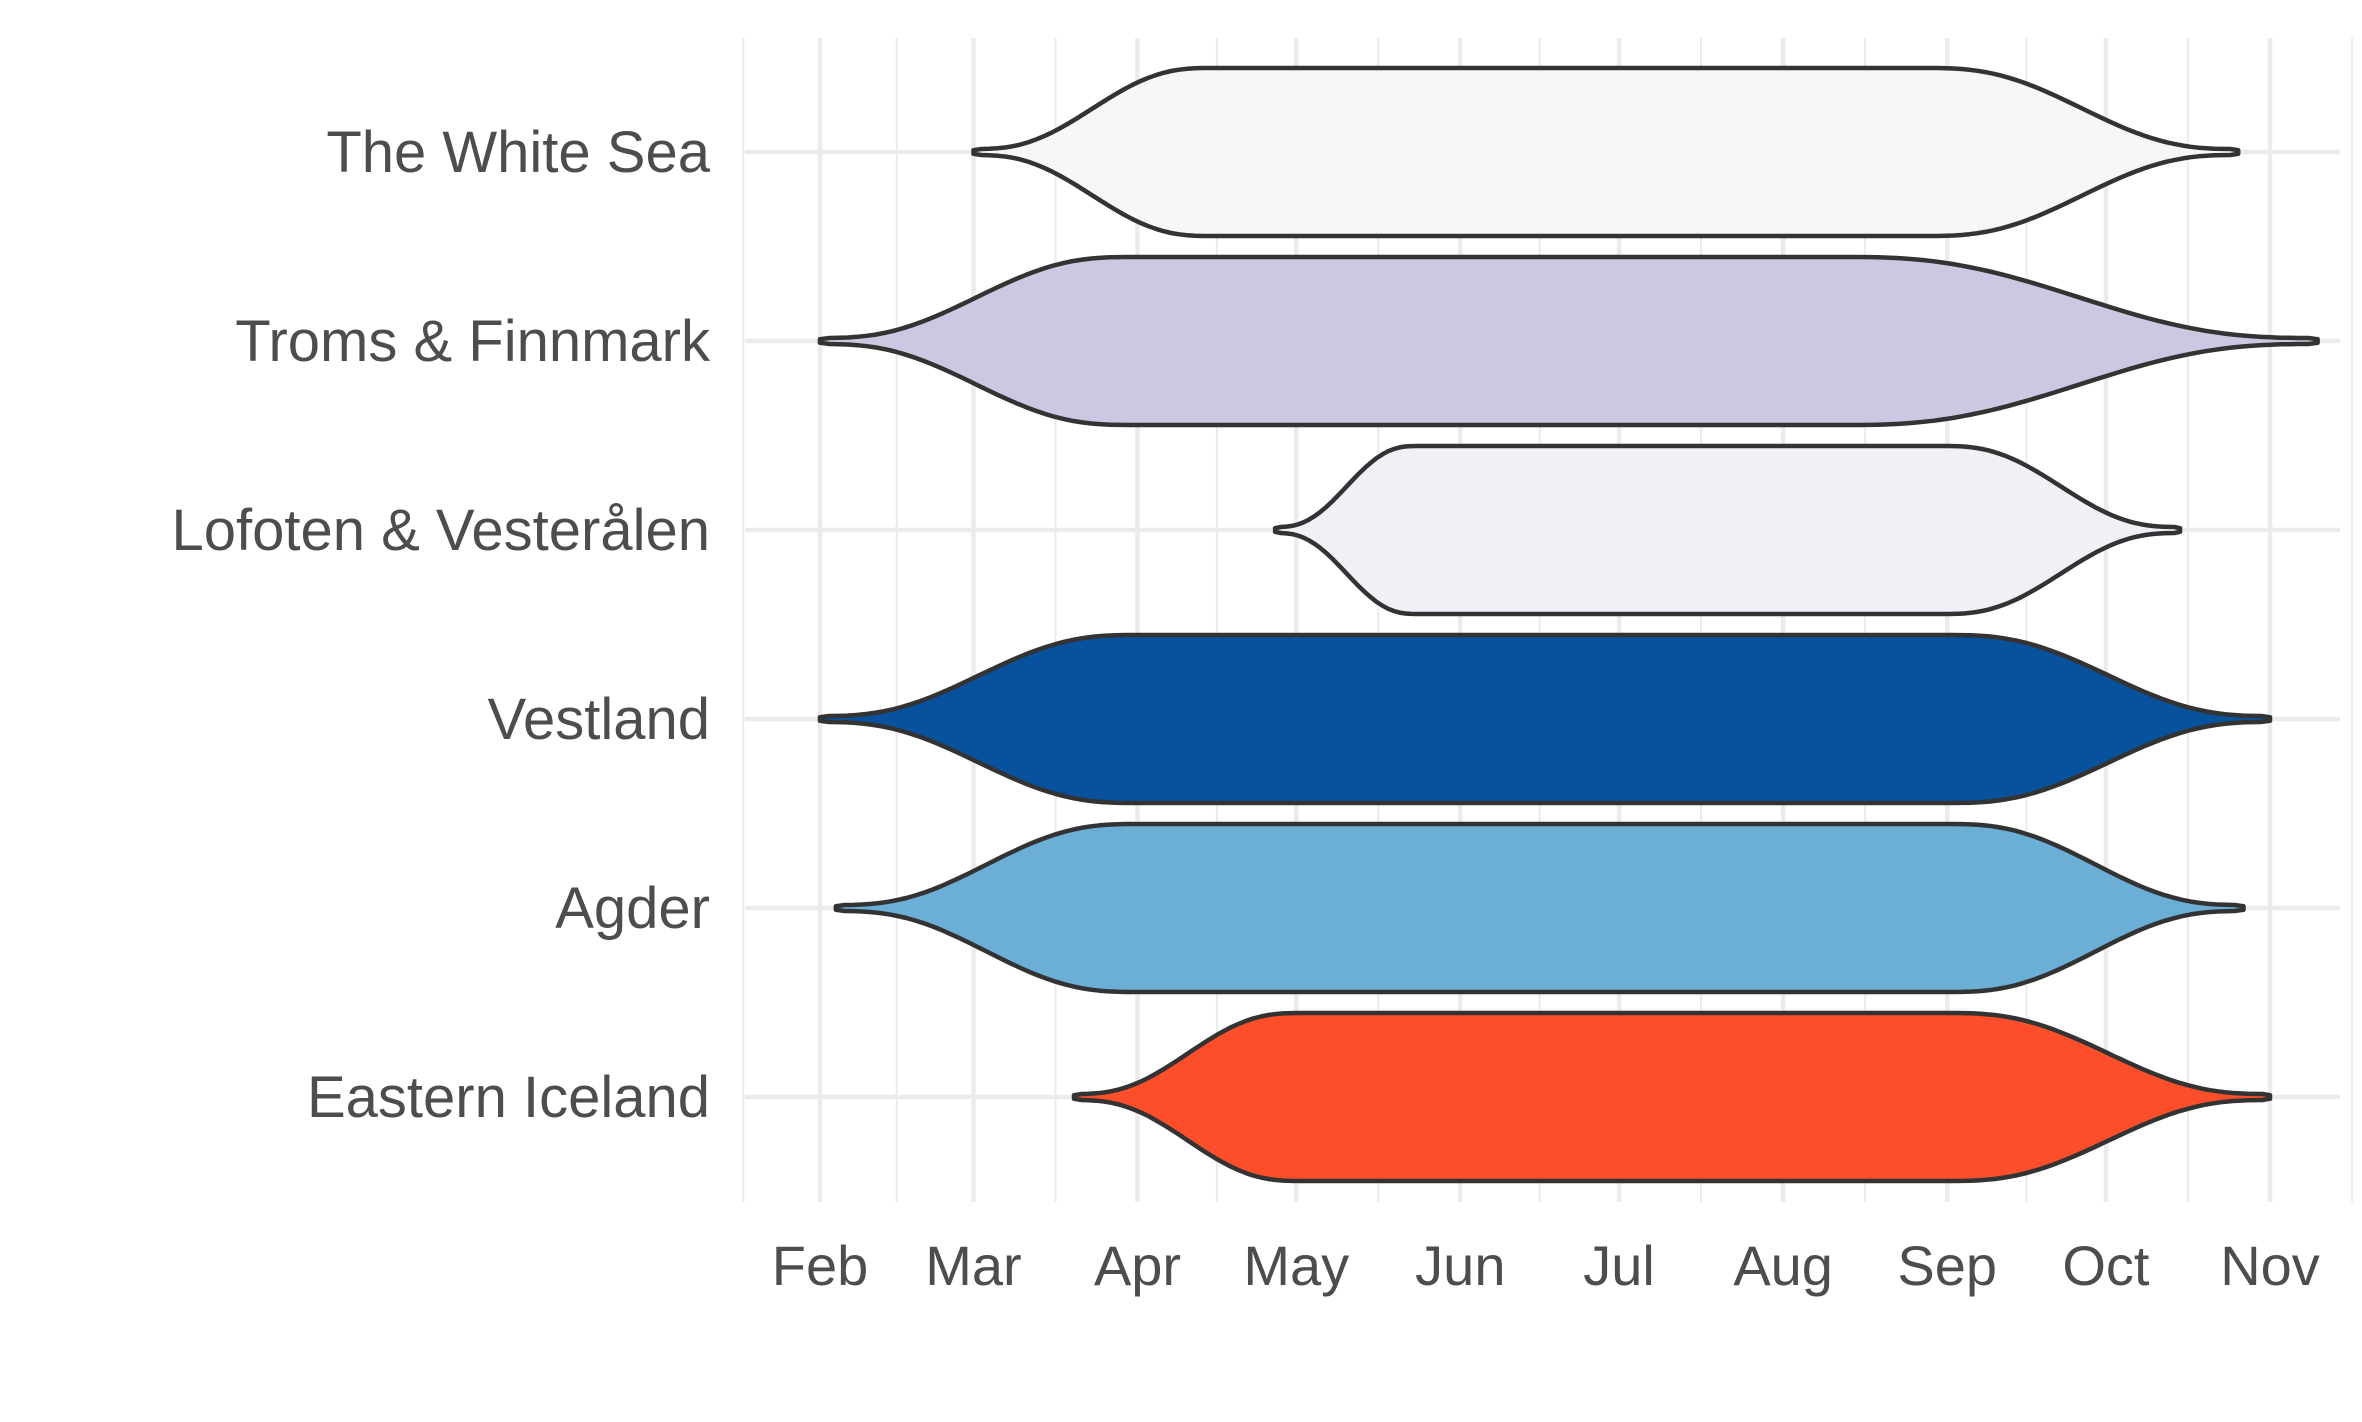 Image resolution: width=2362 pixels, height=1422 pixels. Describe the element at coordinates (1672, 1097) in the screenshot. I see `violin-eastern-iceland` at that location.